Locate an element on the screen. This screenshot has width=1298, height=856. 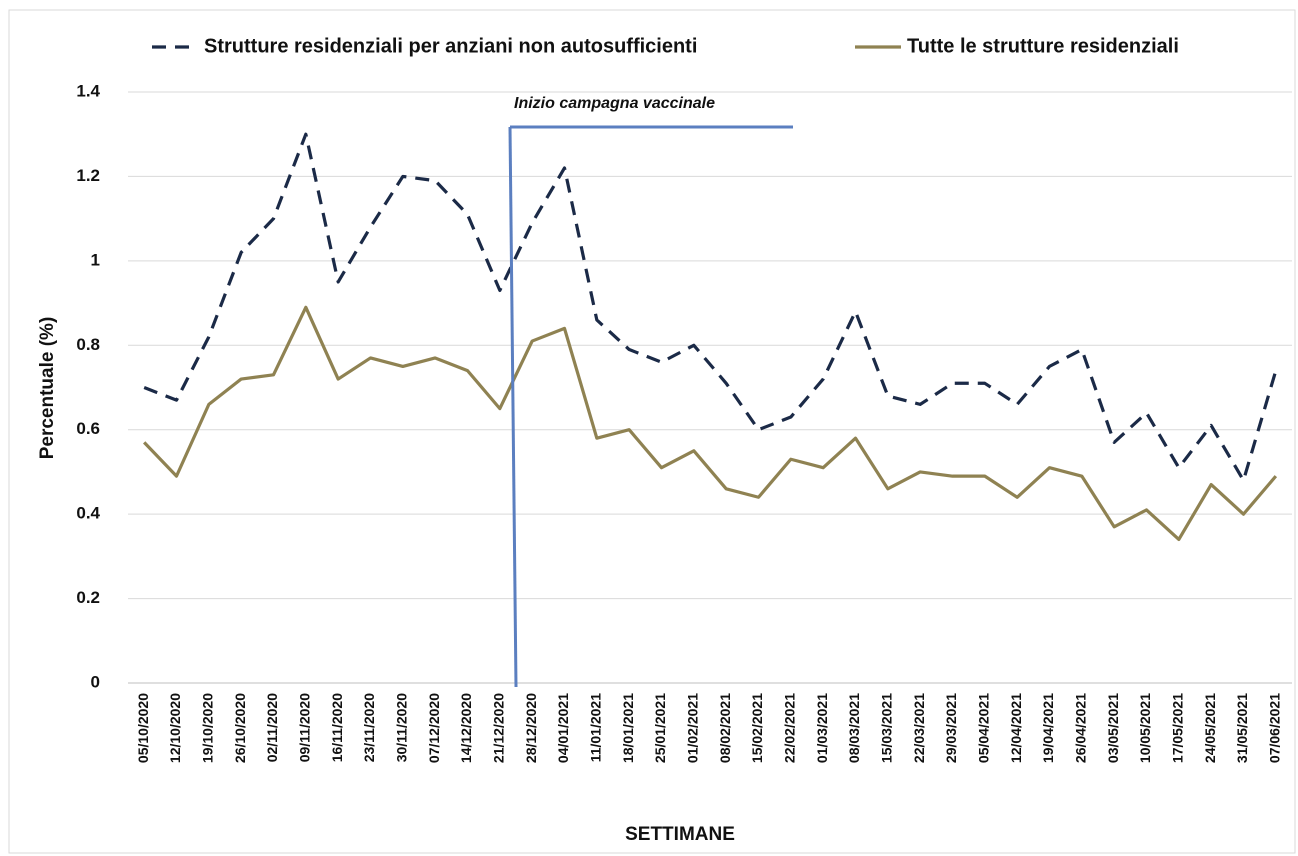
x-tick-label: 18/01/2021 is located at coordinates (628, 728).